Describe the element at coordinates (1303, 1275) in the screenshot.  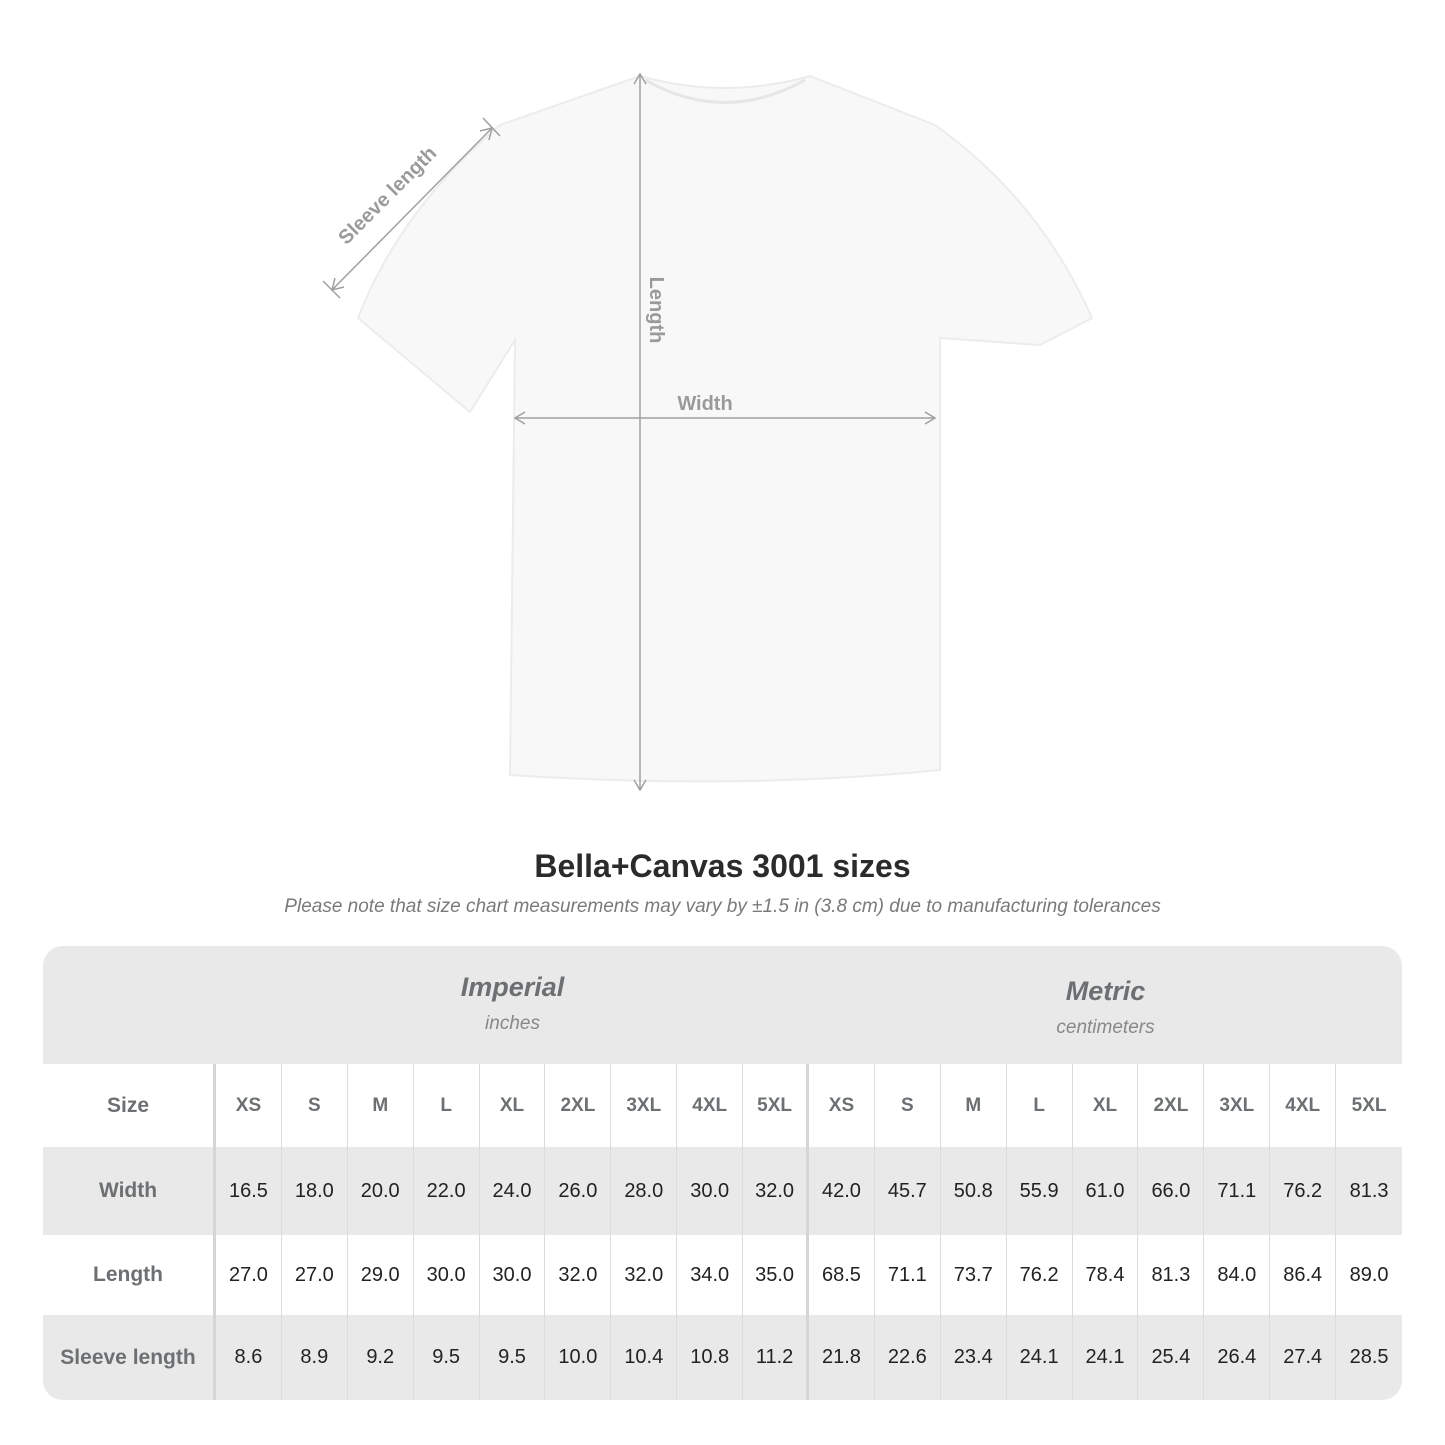
I see `value-cell: 86.4` at that location.